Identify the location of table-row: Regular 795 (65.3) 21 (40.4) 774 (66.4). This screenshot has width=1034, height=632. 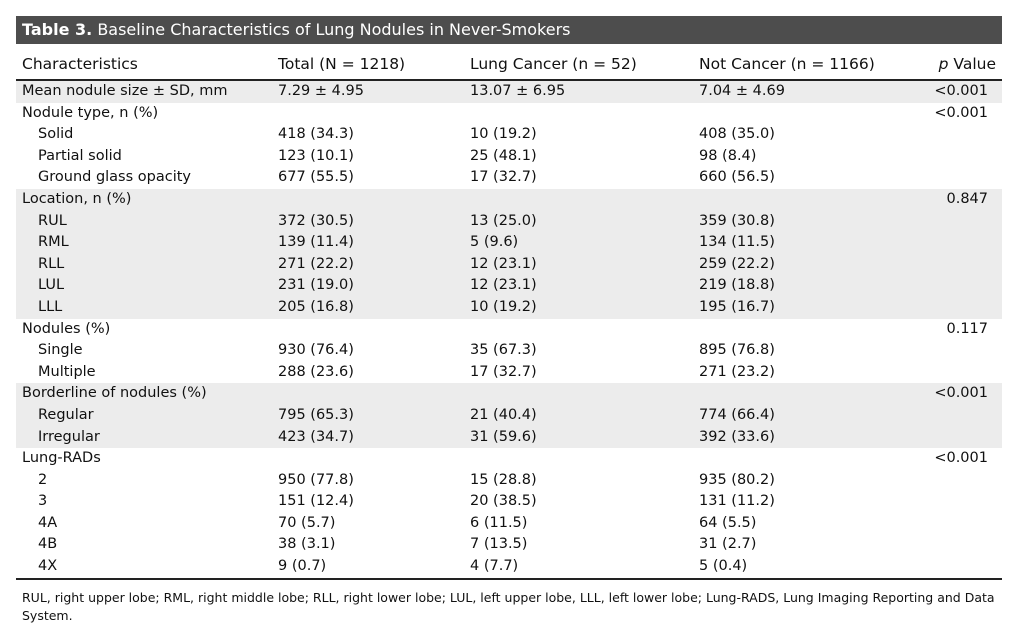
(509, 415).